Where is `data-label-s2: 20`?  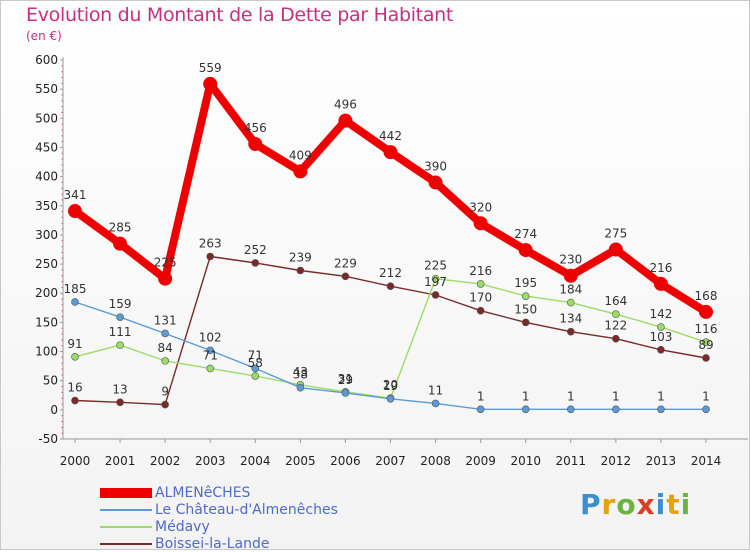 data-label-s2: 20 is located at coordinates (390, 385).